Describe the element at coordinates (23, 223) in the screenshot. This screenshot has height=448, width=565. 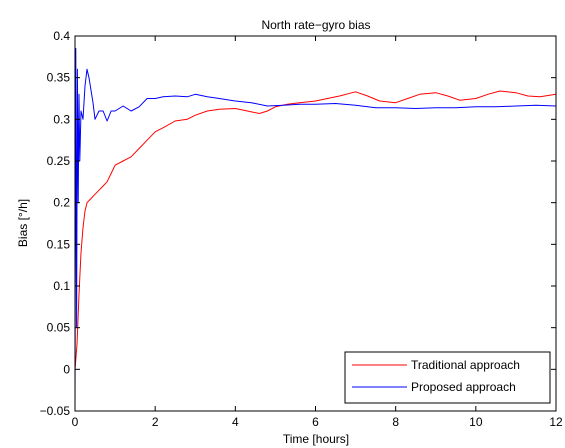
I see `y-axis-label: Bias [°/h]` at that location.